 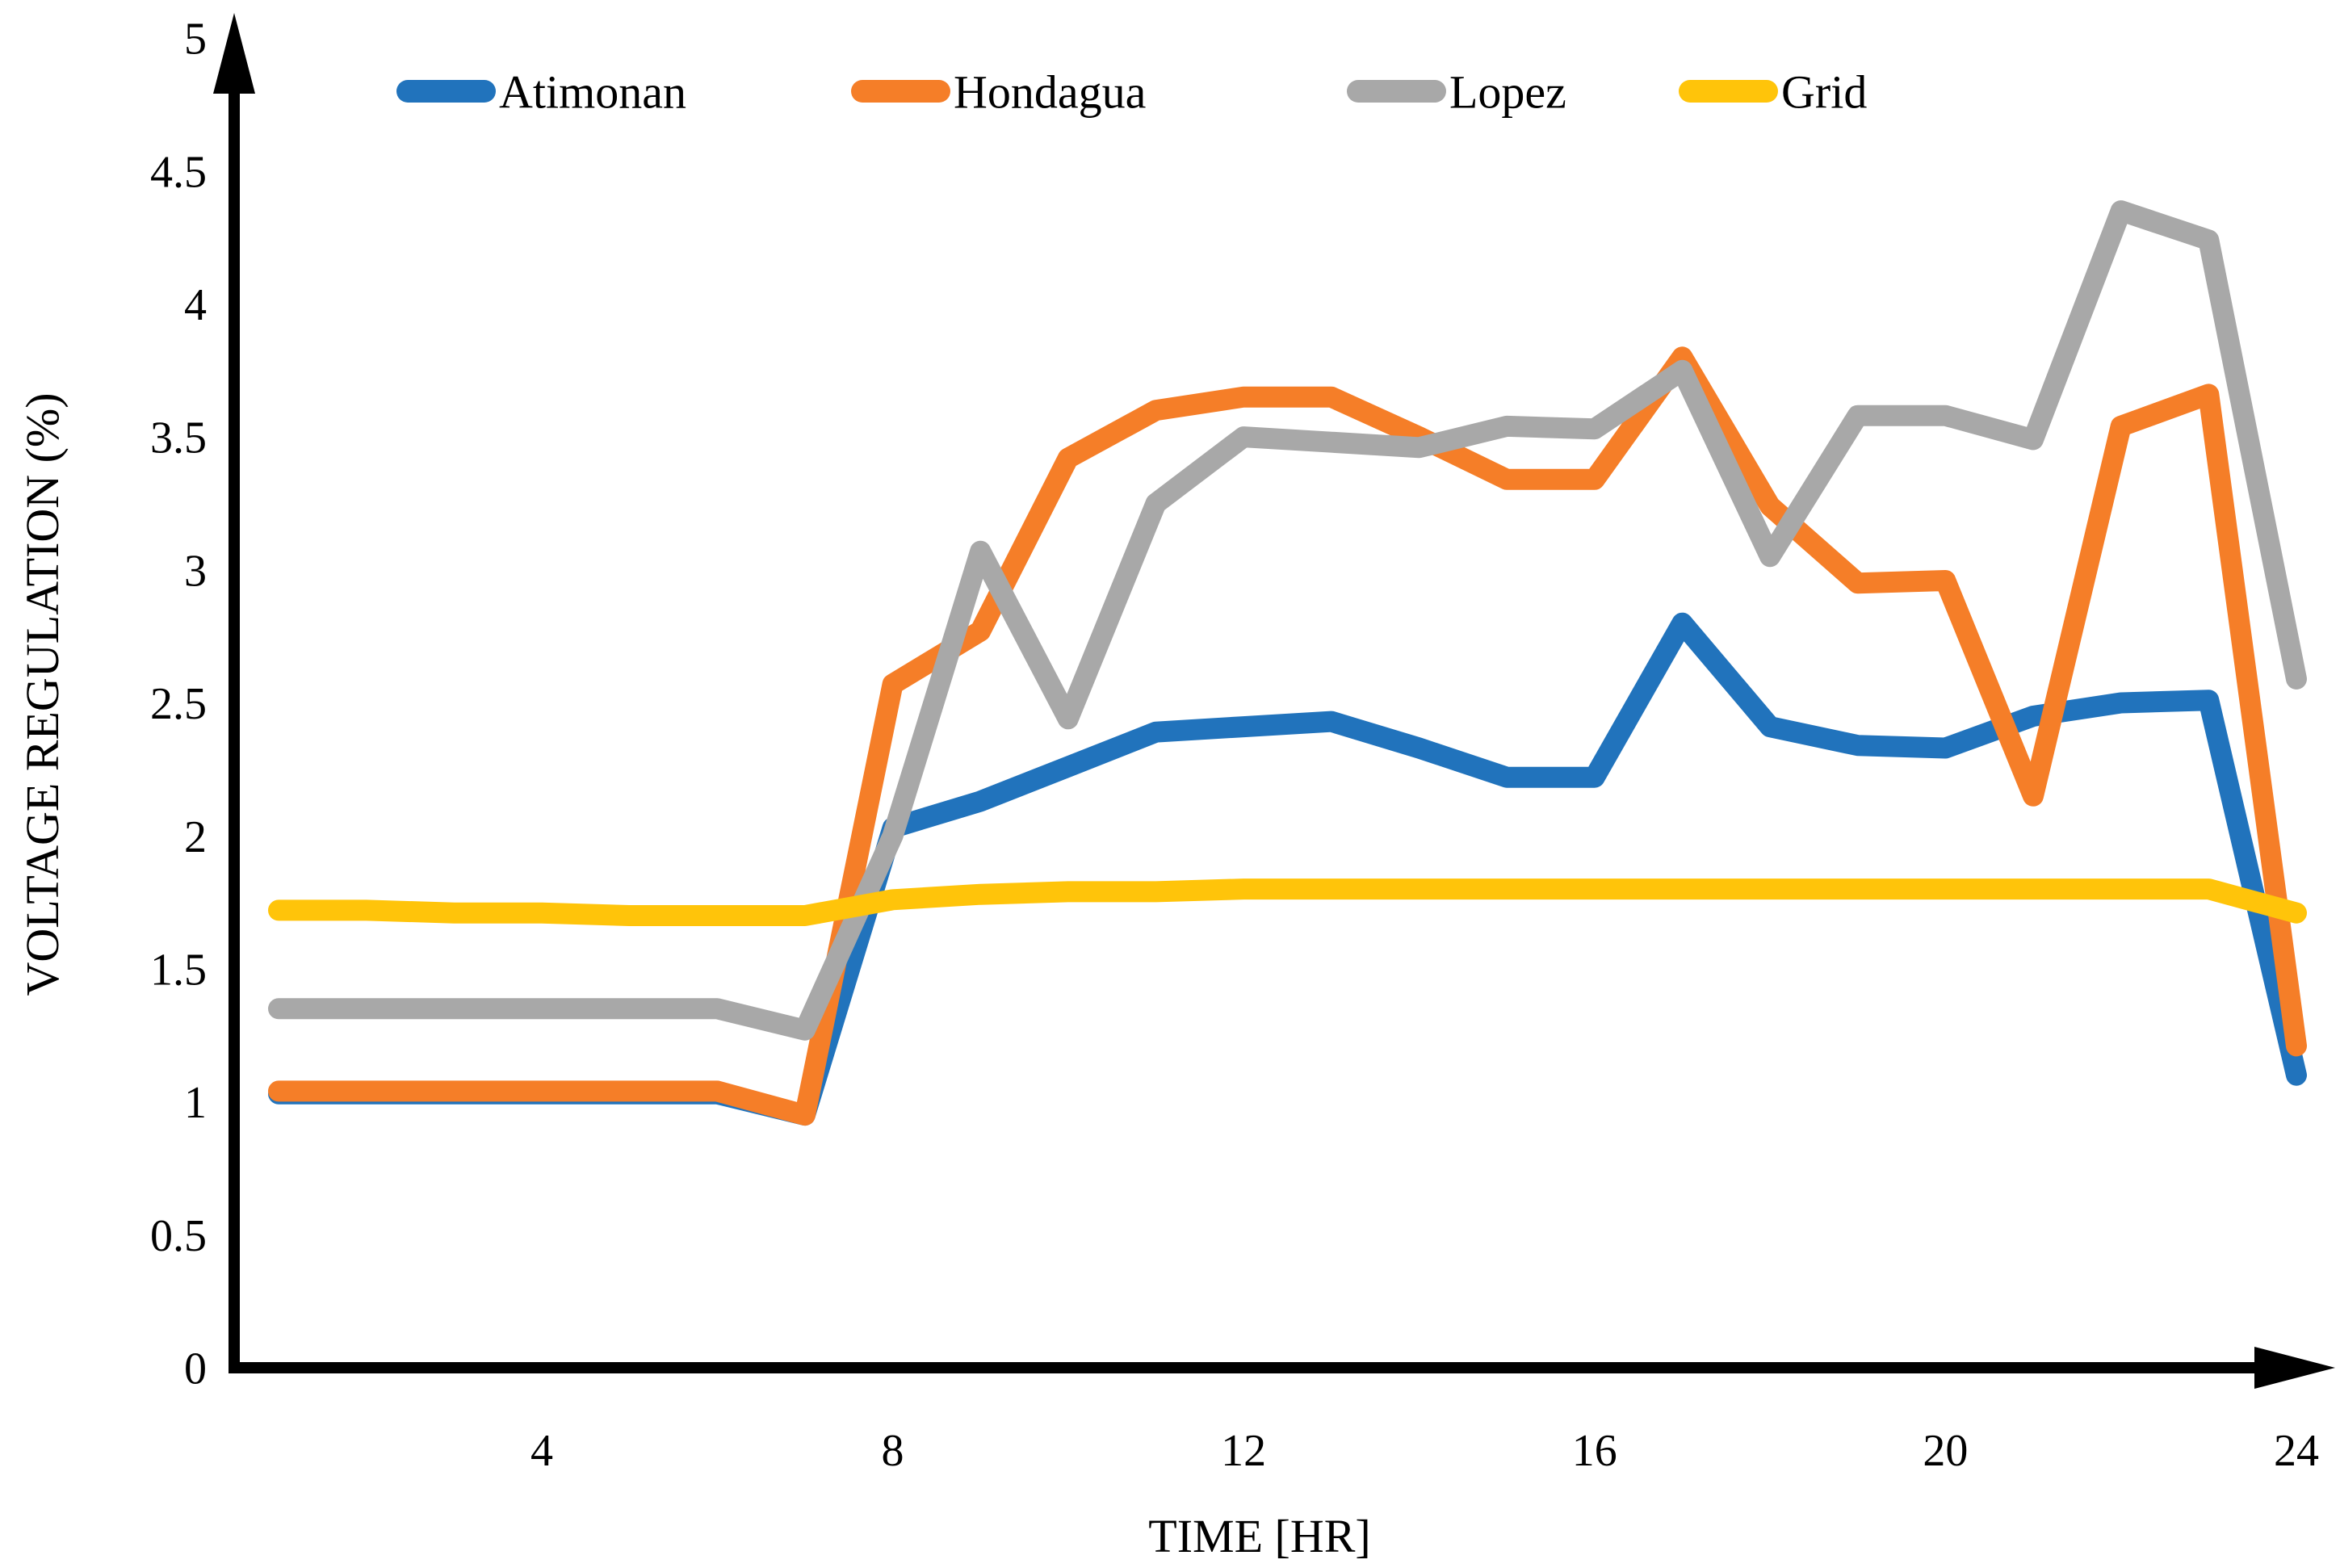 What do you see at coordinates (2294, 1368) in the screenshot?
I see `x-axis-arrow-icon` at bounding box center [2294, 1368].